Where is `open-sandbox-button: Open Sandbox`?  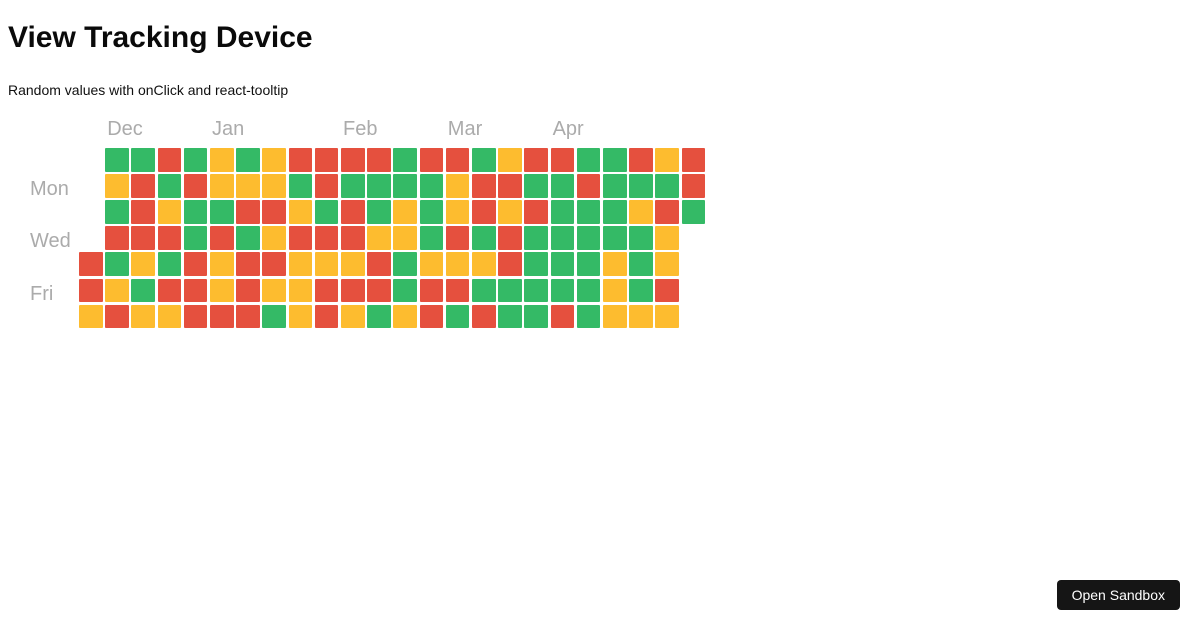 open-sandbox-button: Open Sandbox is located at coordinates (1118, 595).